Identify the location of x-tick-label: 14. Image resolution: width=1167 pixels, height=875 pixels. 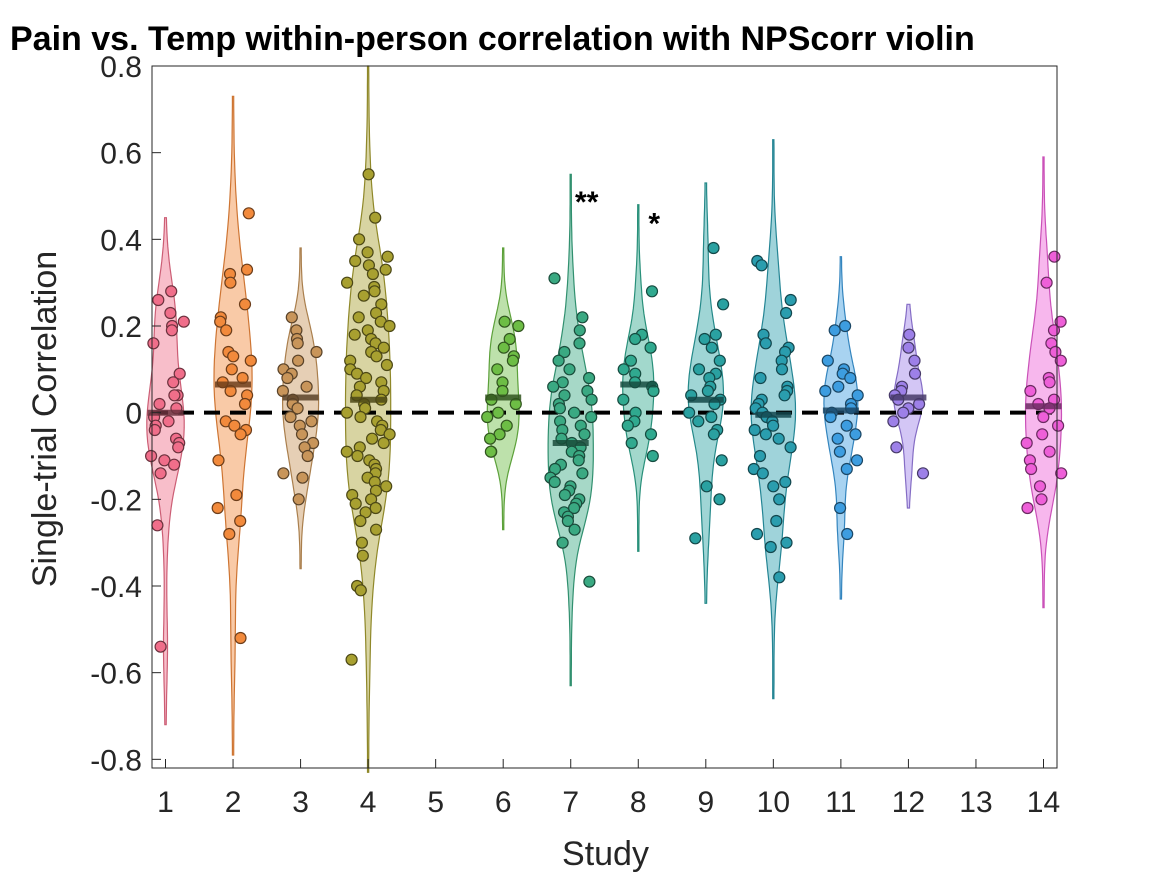
(1043, 802).